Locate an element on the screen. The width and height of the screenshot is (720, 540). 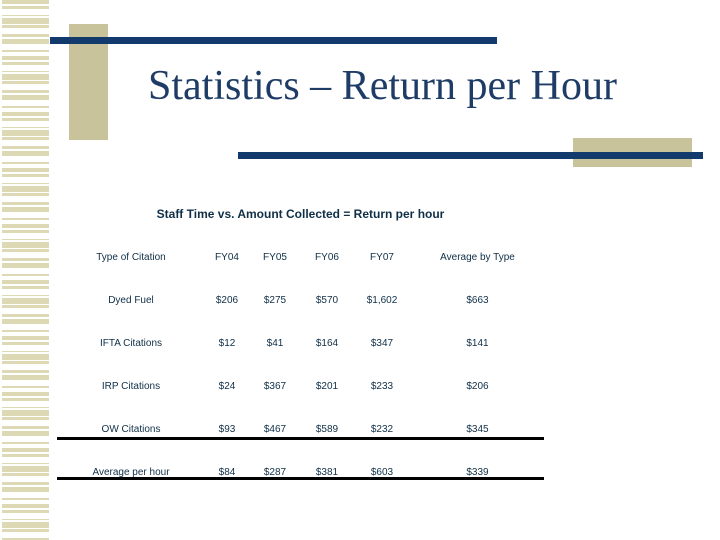
table-separator-line-bottom is located at coordinates (300, 478).